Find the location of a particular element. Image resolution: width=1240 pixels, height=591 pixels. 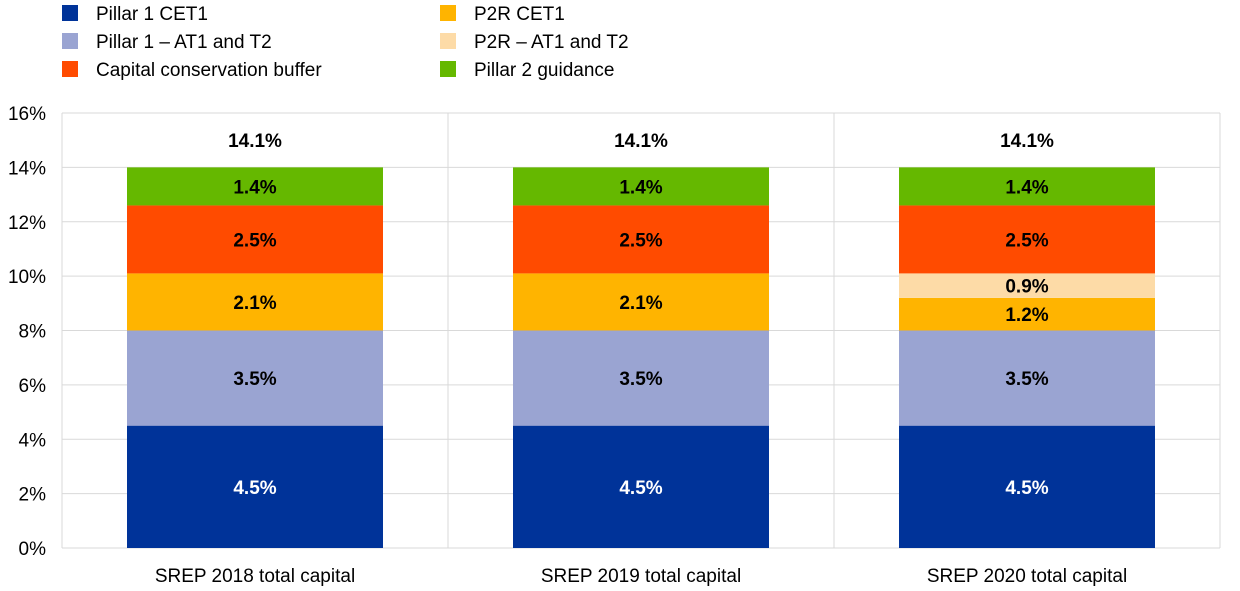

x-tick-label: SREP 2018 total capital is located at coordinates (255, 576).